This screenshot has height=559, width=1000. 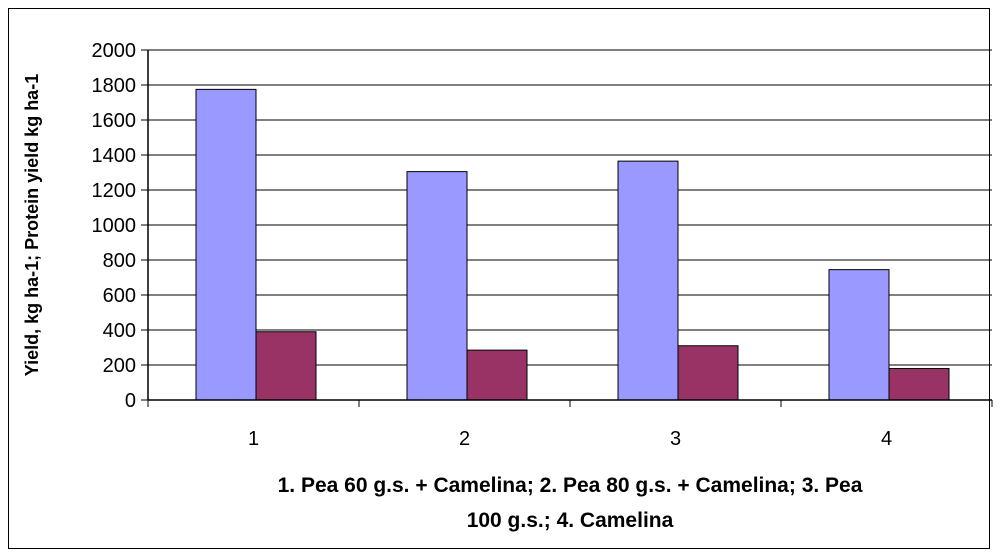 I want to click on y-tick-label: 1400, so click(x=114, y=156).